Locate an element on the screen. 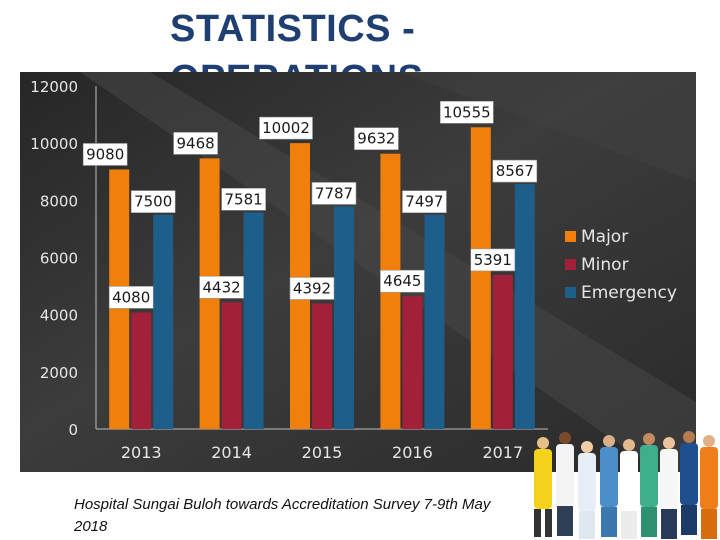 The width and height of the screenshot is (720, 540). bar-major-2017 is located at coordinates (480, 278).